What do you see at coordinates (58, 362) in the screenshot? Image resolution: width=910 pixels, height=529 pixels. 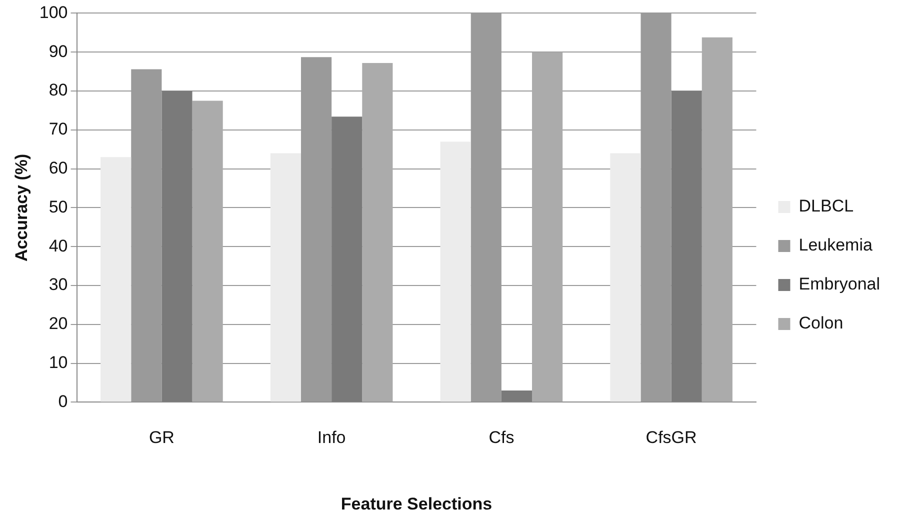 I see `y-tick-label: 10` at bounding box center [58, 362].